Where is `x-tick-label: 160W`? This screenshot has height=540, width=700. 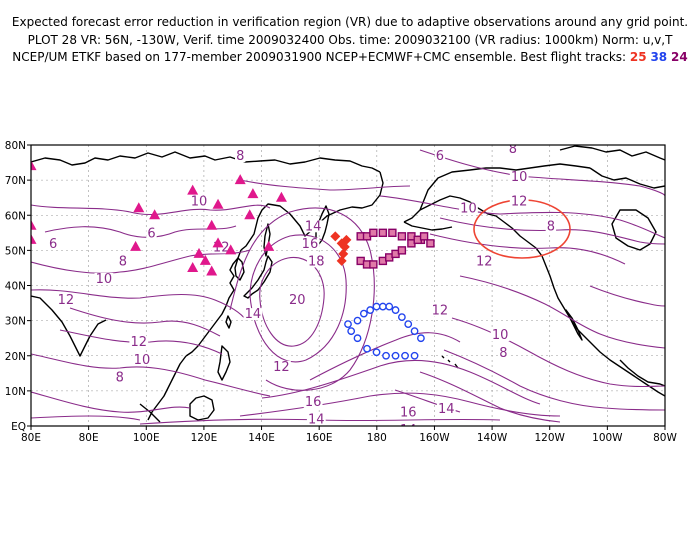 x-tick-label: 160W is located at coordinates (434, 438).